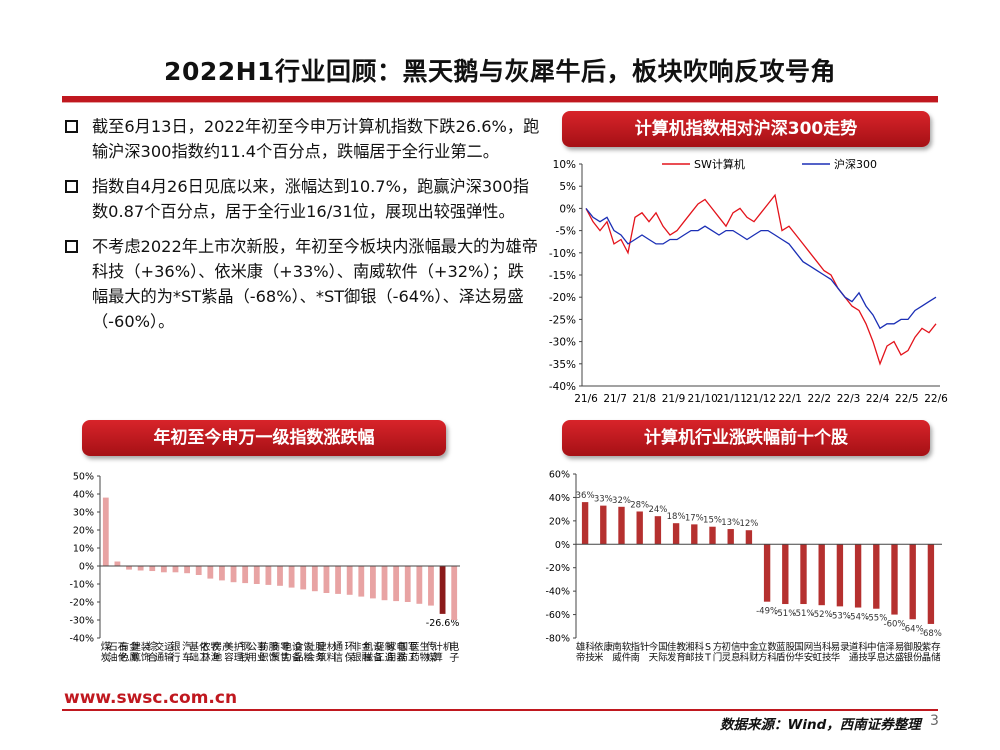  What do you see at coordinates (81, 585) in the screenshot?
I see `y-tick-label: -10%` at bounding box center [81, 585].